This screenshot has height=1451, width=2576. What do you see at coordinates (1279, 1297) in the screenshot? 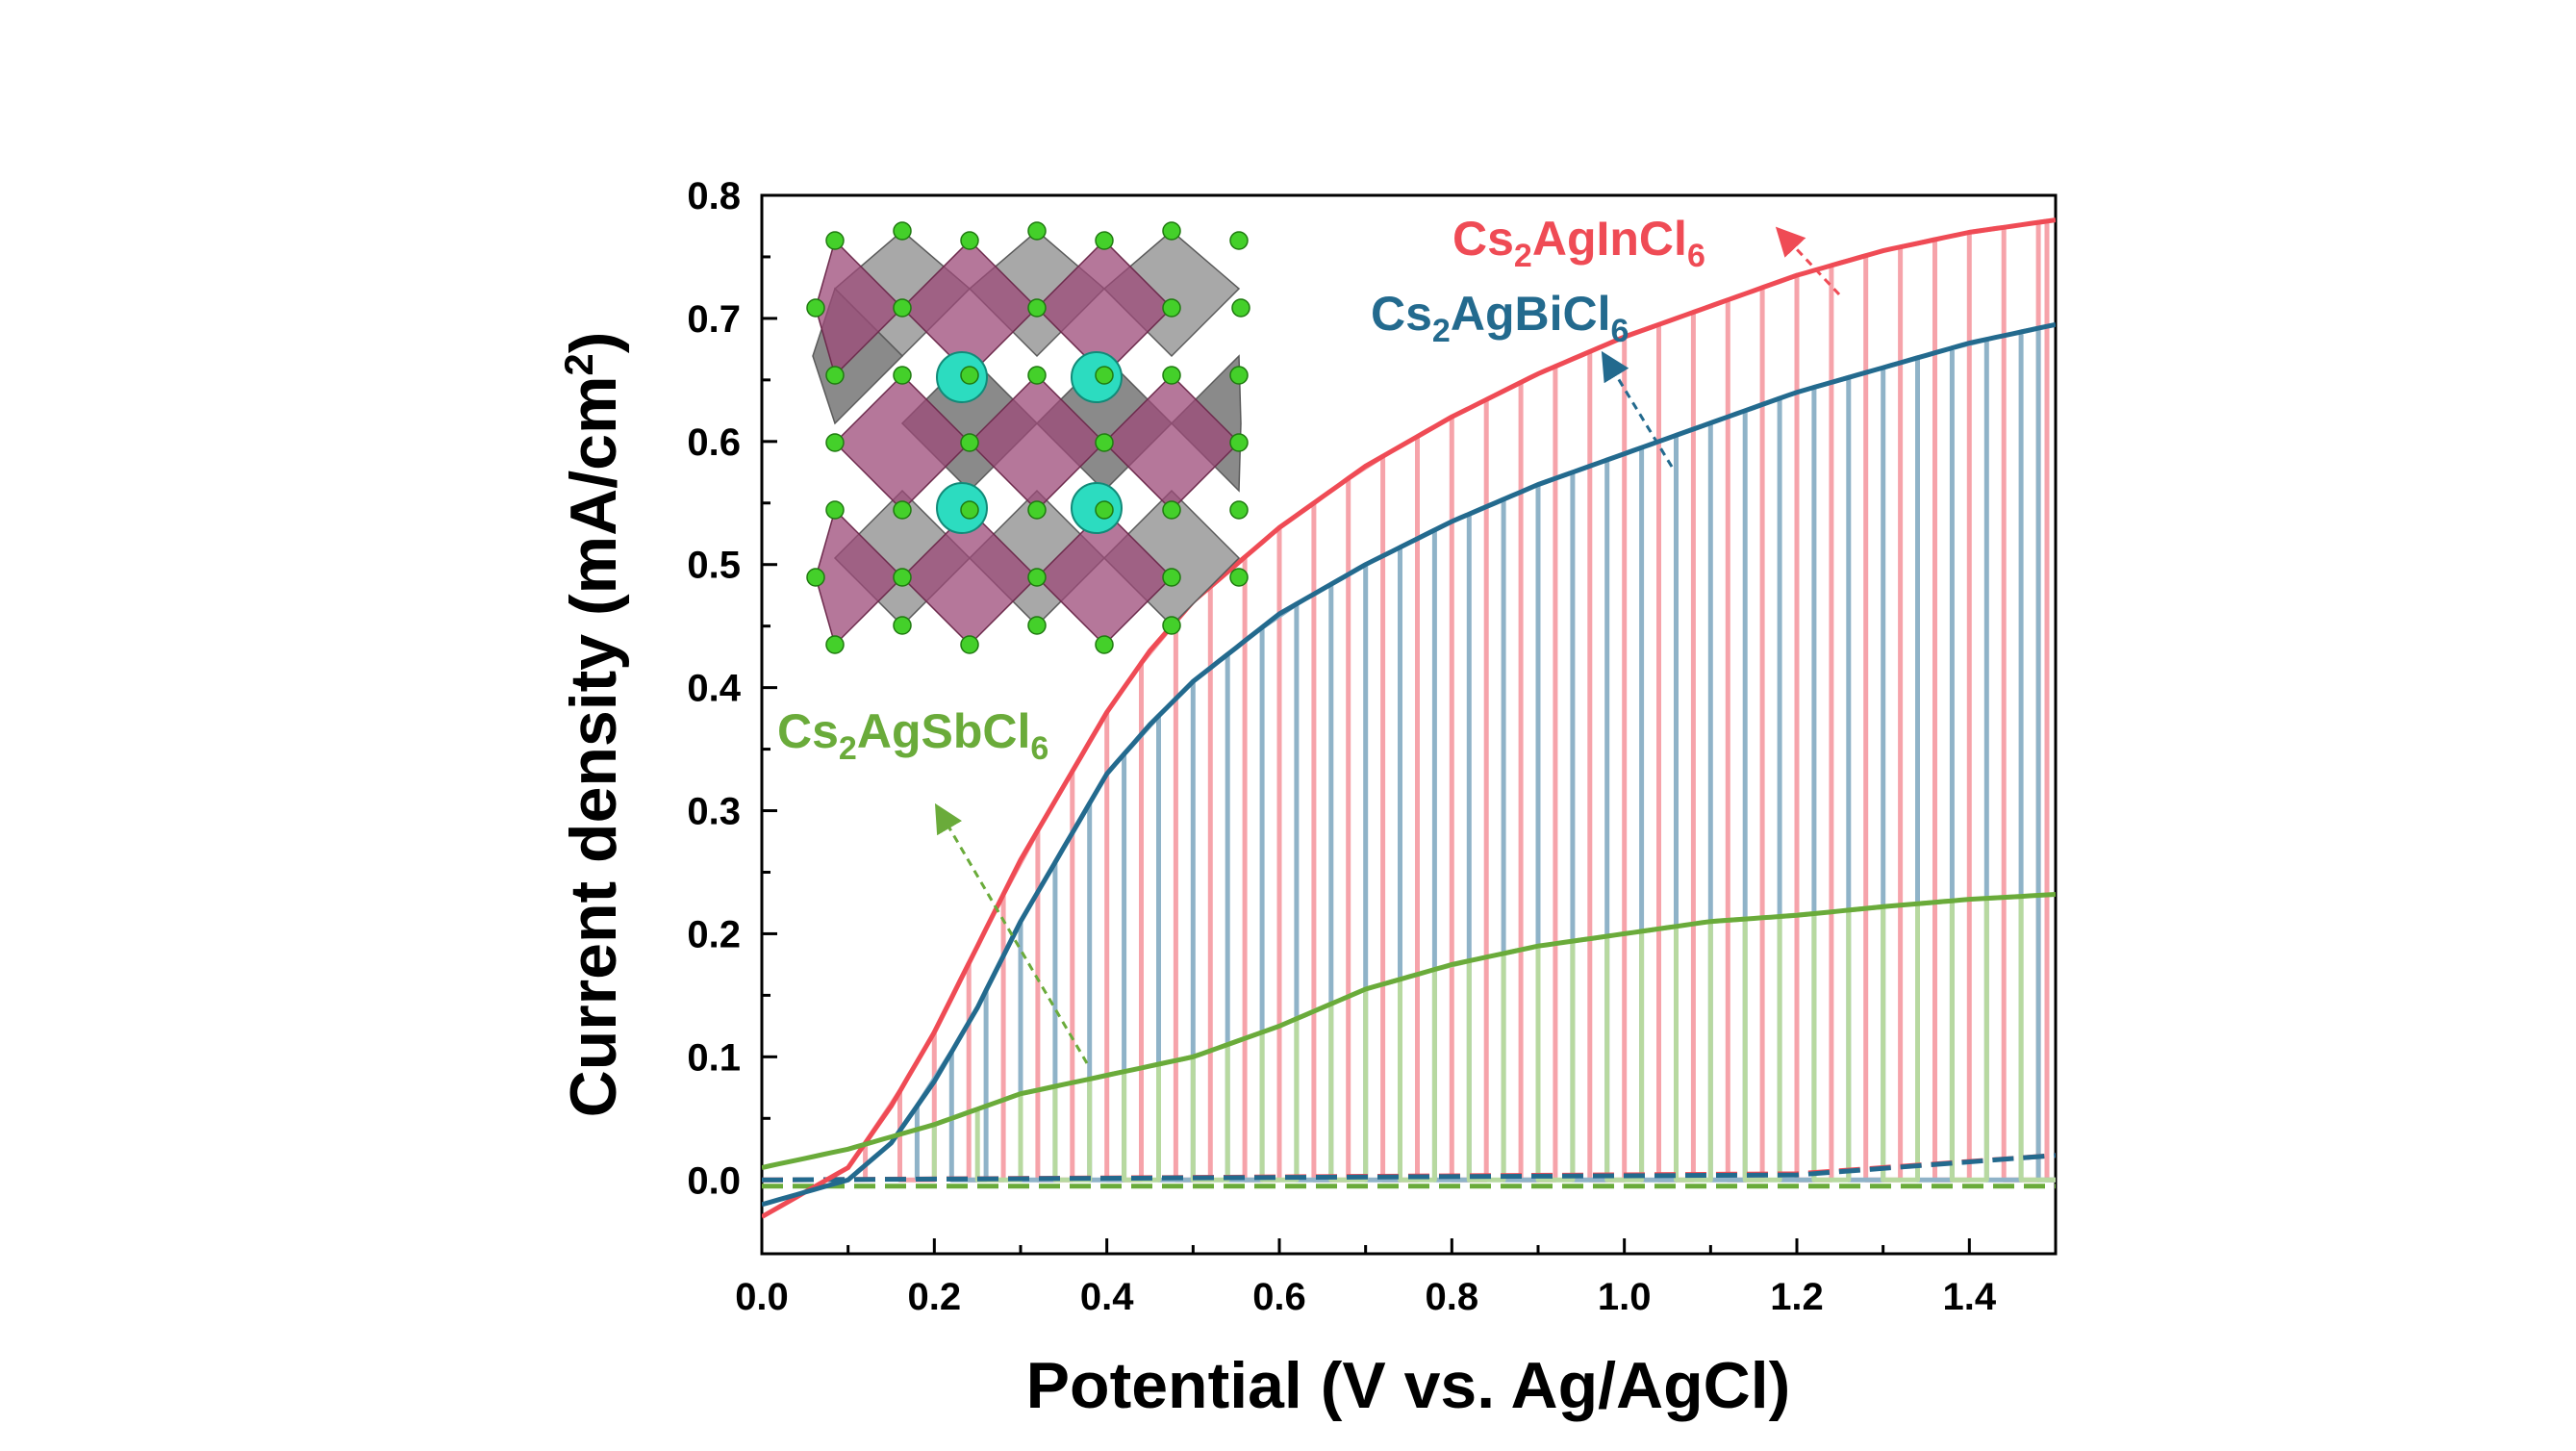
I see `x-tick-label: 0.6` at bounding box center [1279, 1297].